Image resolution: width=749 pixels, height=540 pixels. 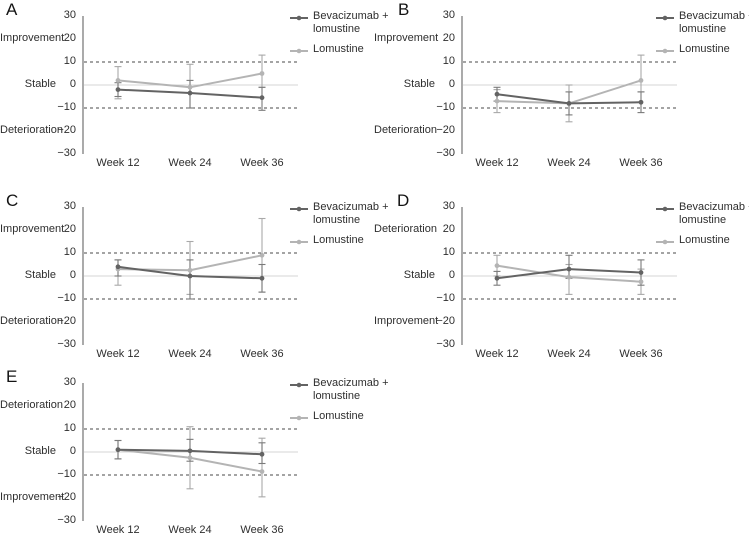 I want to click on panel-letter: A, so click(x=12, y=9).